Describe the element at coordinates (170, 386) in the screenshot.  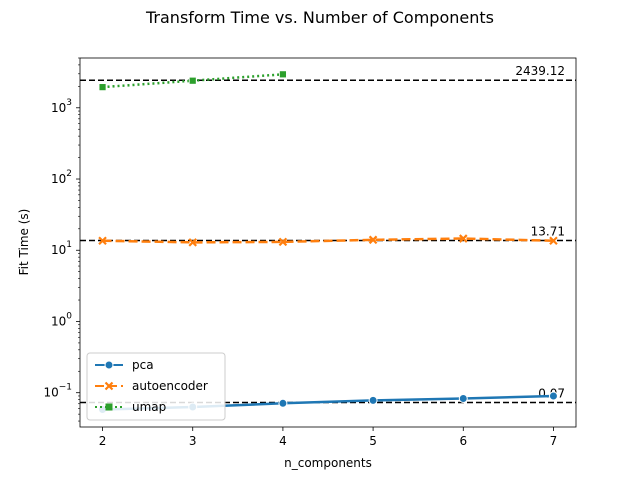
I see `legend-label-autoencoder: autoencoder` at that location.